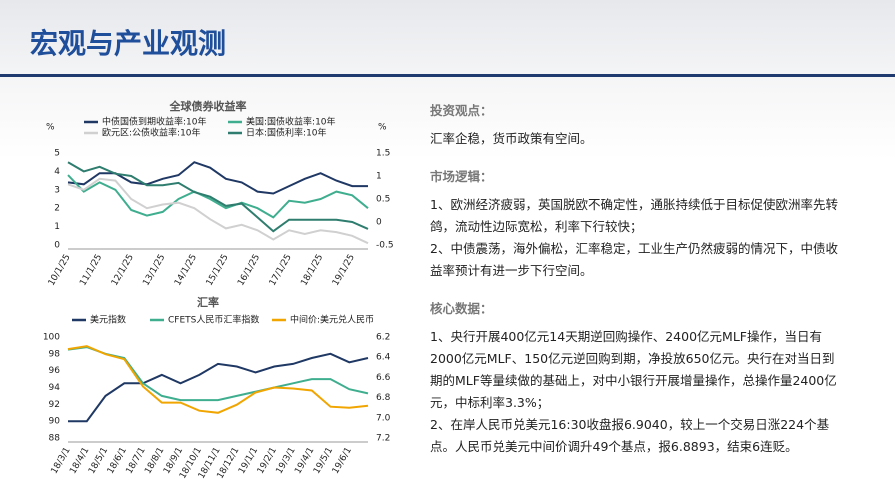  Describe the element at coordinates (383, 338) in the screenshot. I see `y2-tick-label: 6.2` at that location.